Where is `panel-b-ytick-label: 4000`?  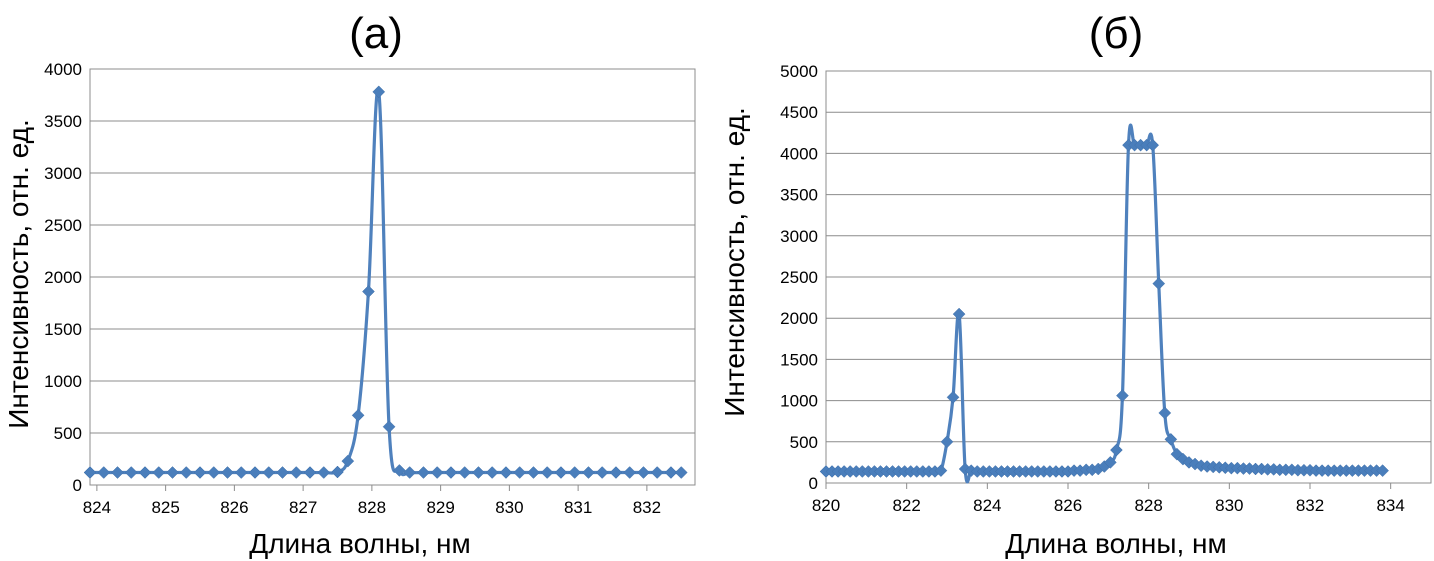
panel-b-ytick-label: 4000 is located at coordinates (799, 153).